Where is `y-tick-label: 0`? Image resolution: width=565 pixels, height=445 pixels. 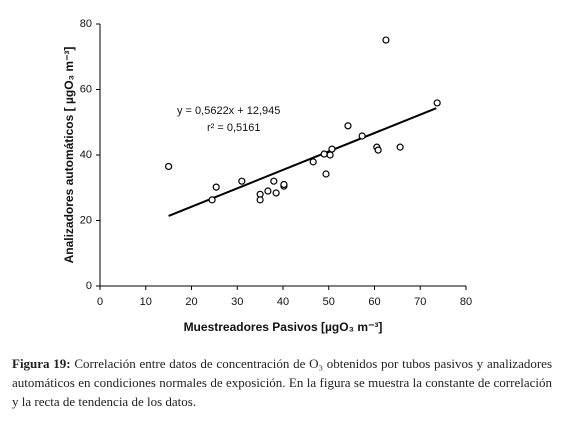 y-tick-label: 0 is located at coordinates (89, 286).